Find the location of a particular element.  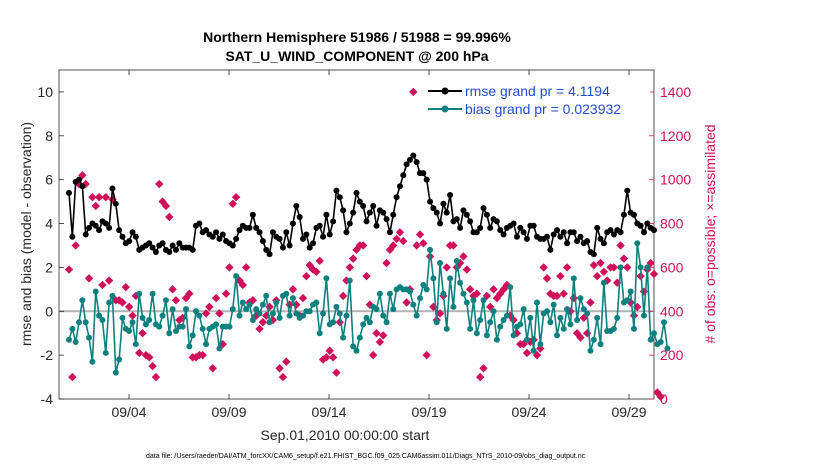

x-tick-label: 09/19 is located at coordinates (428, 412).